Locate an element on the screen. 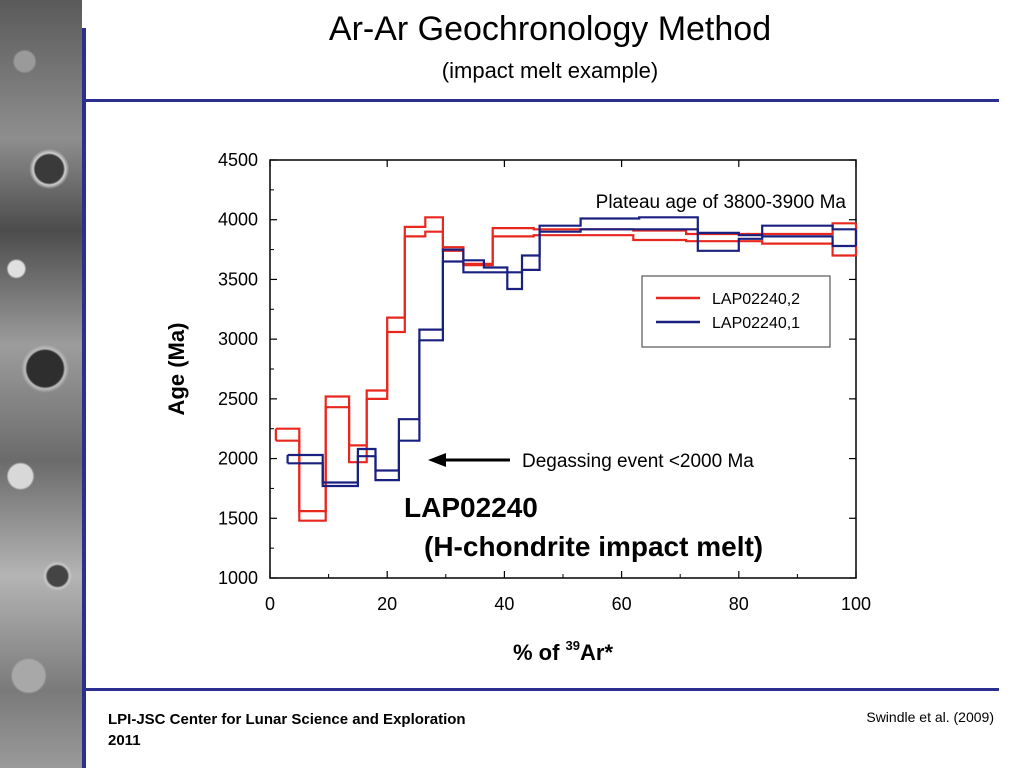 This screenshot has width=1024, height=768. x-tick-label: 60 is located at coordinates (622, 604).